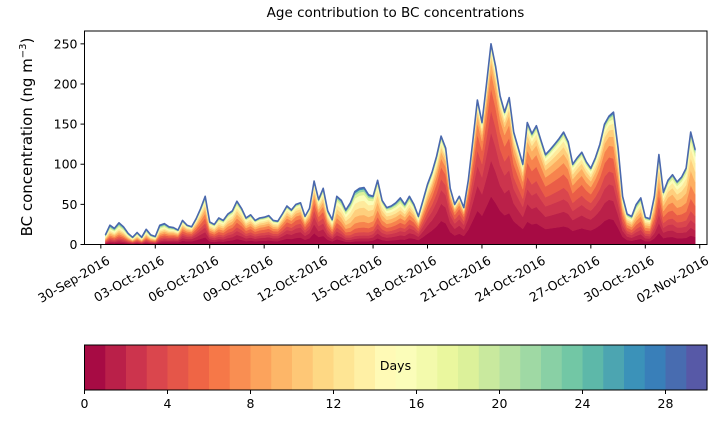 The image size is (714, 425). I want to click on colorbar-tick-label: 20, so click(500, 403).